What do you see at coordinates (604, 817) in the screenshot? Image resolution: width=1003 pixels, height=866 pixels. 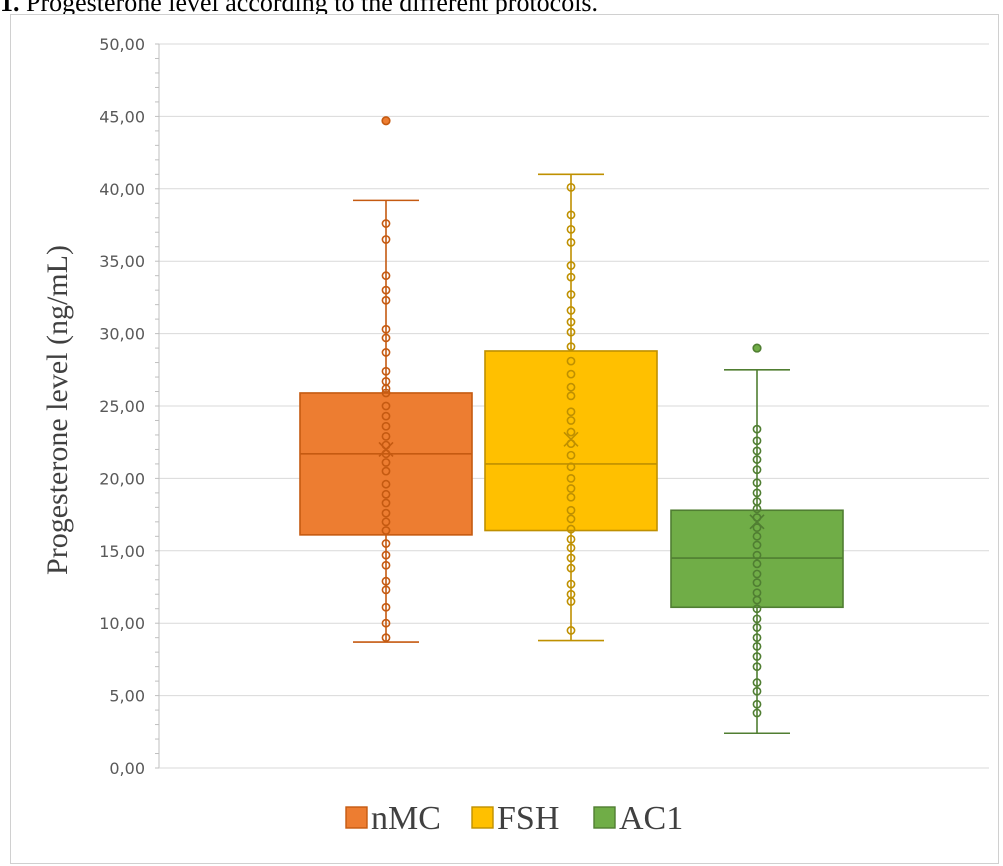 I see `legend-swatch-ac1` at bounding box center [604, 817].